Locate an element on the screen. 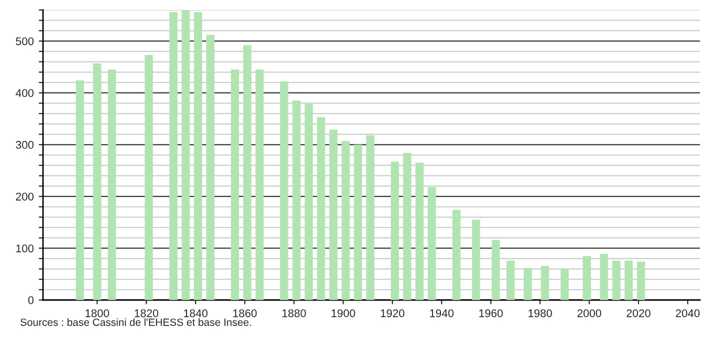 The width and height of the screenshot is (710, 340). x-tick-label: 1880 is located at coordinates (294, 313).